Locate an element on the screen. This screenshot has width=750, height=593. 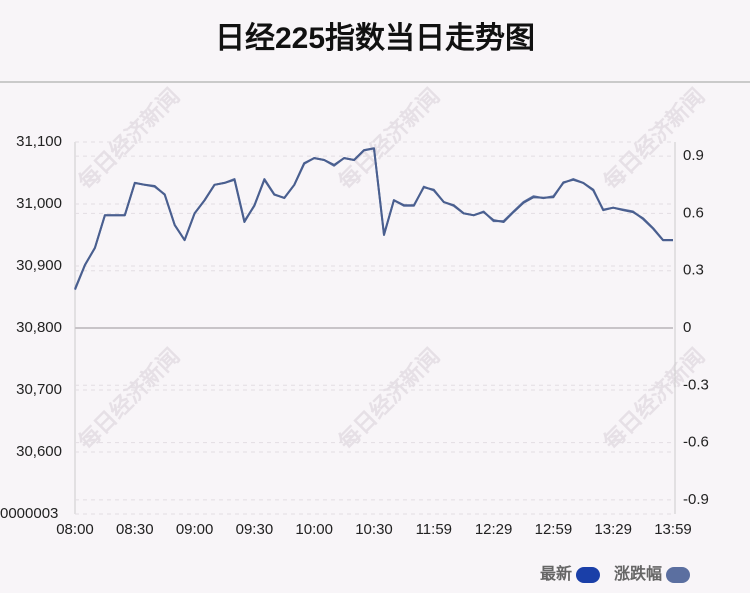
y2-tick-label: 0.9 is located at coordinates (693, 155).